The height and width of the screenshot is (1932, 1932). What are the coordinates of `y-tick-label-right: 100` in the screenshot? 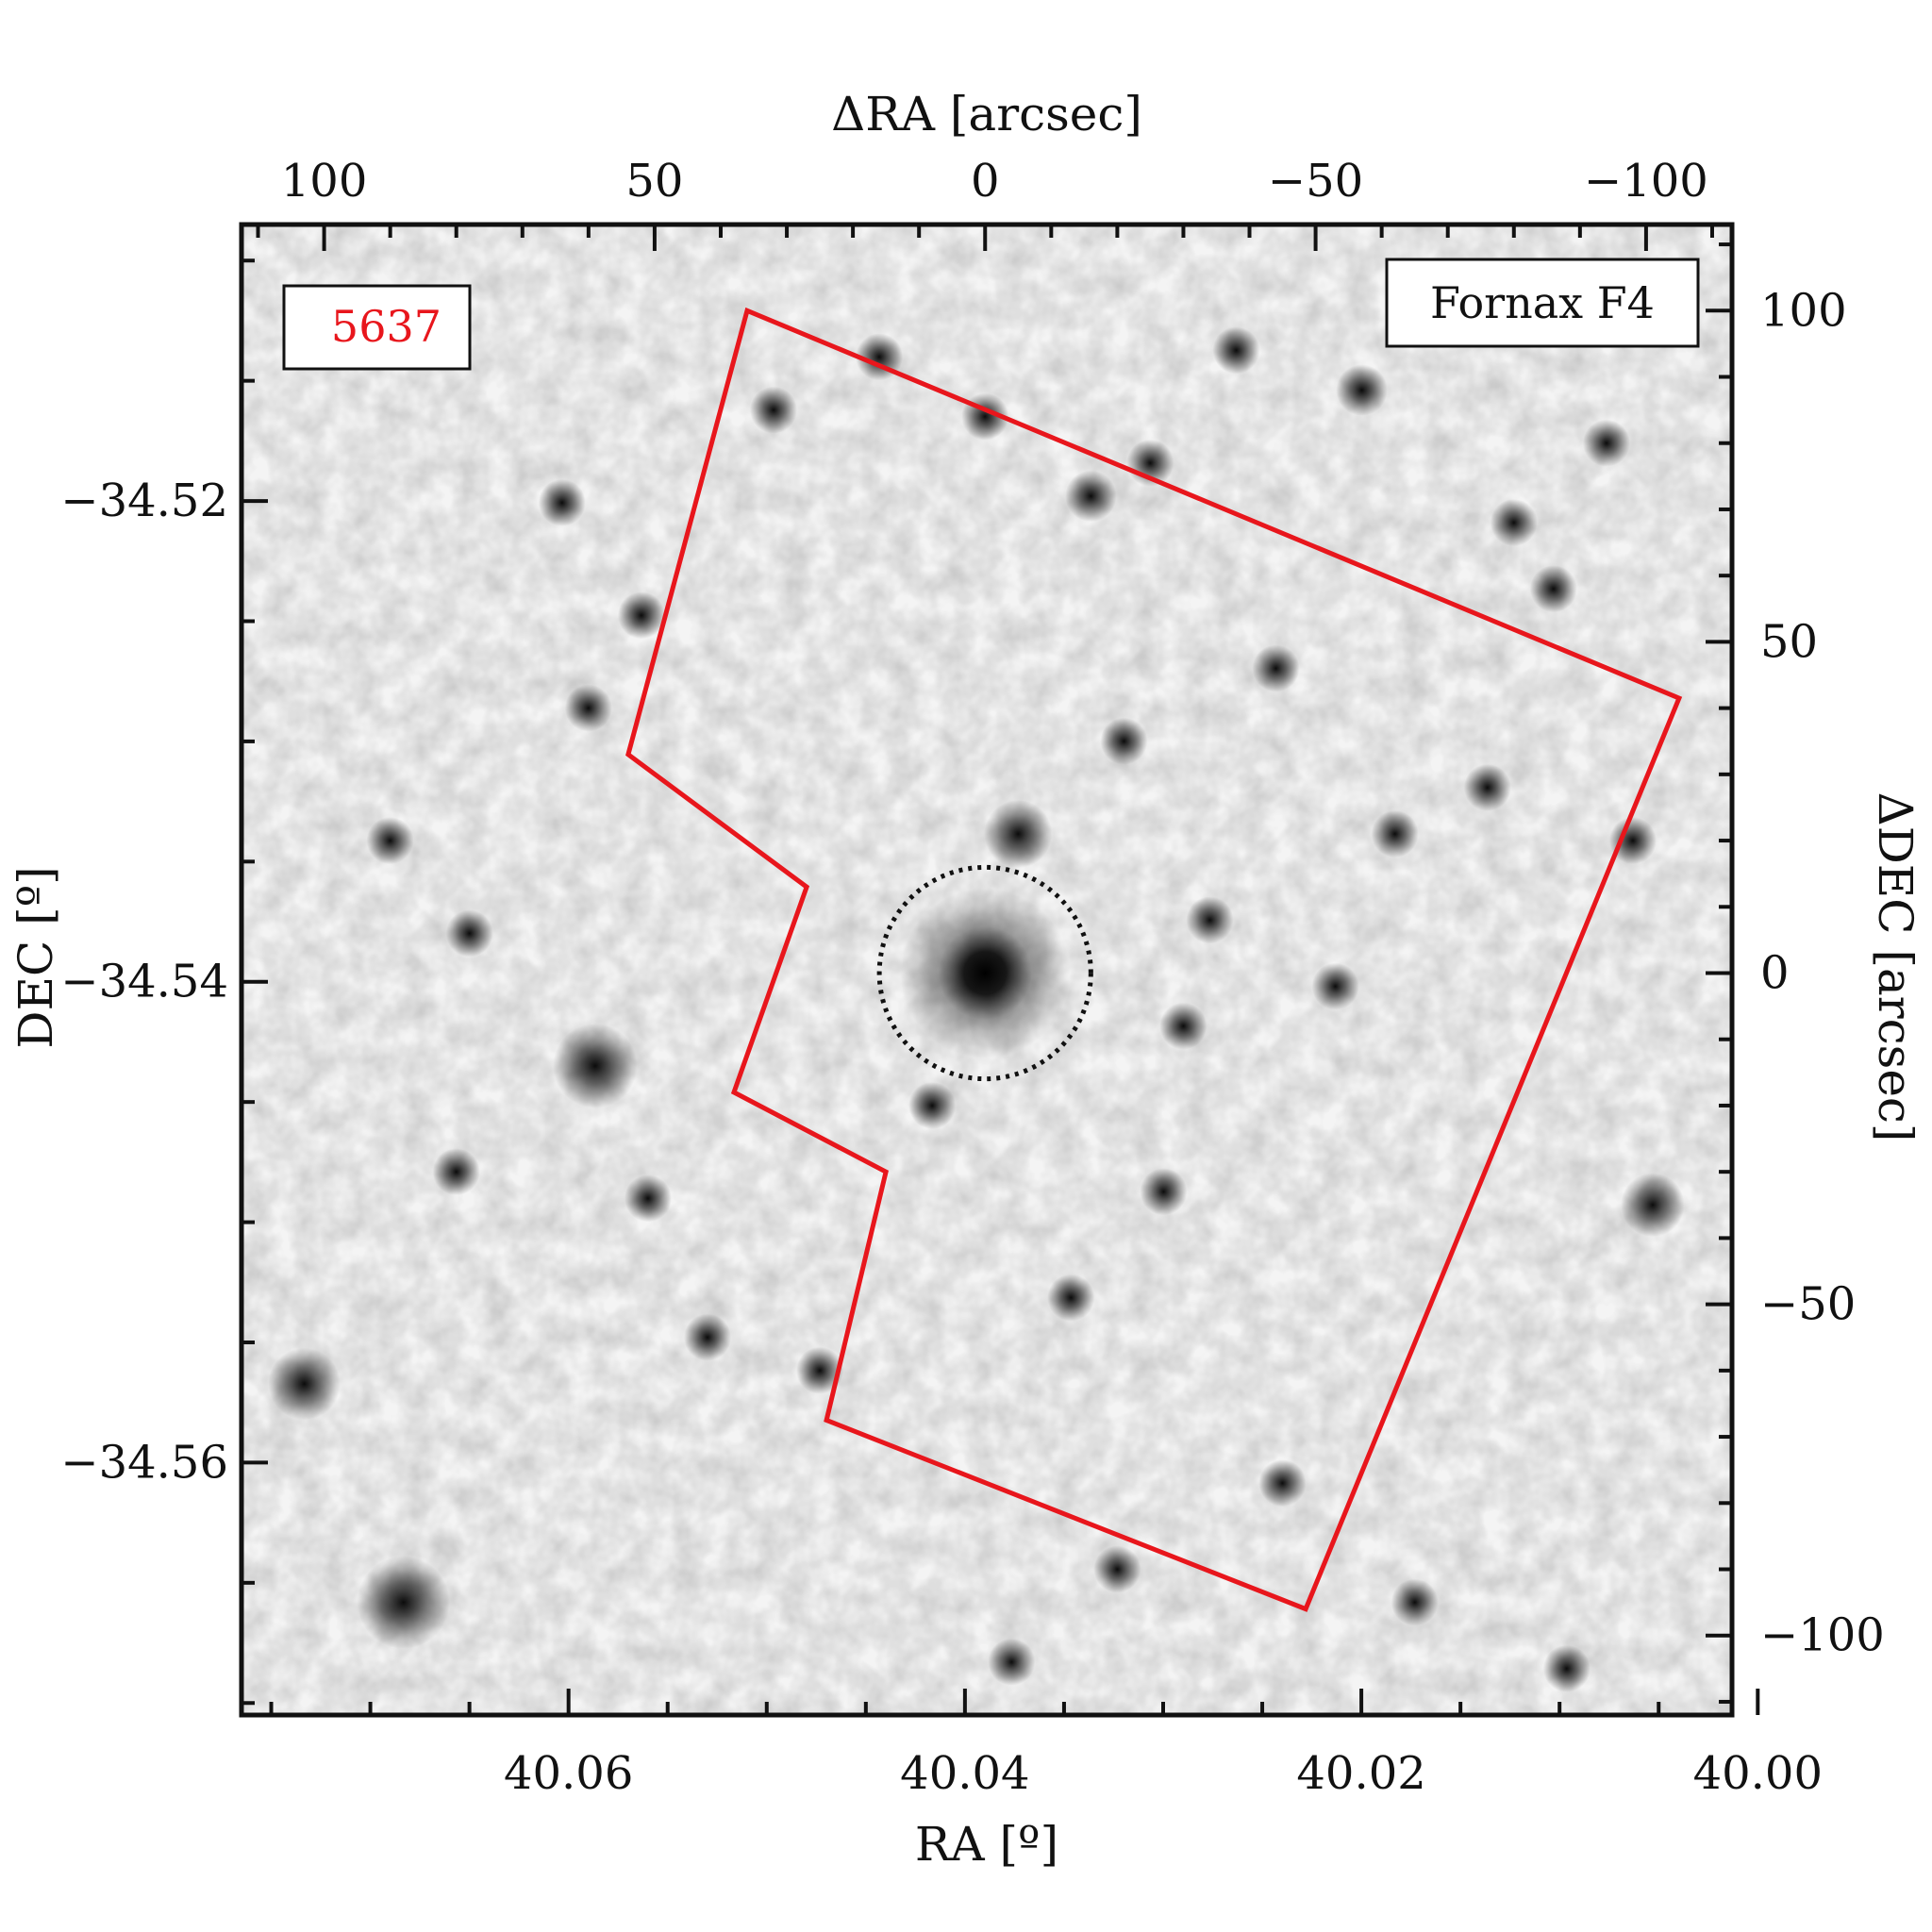 It's located at (1804, 310).